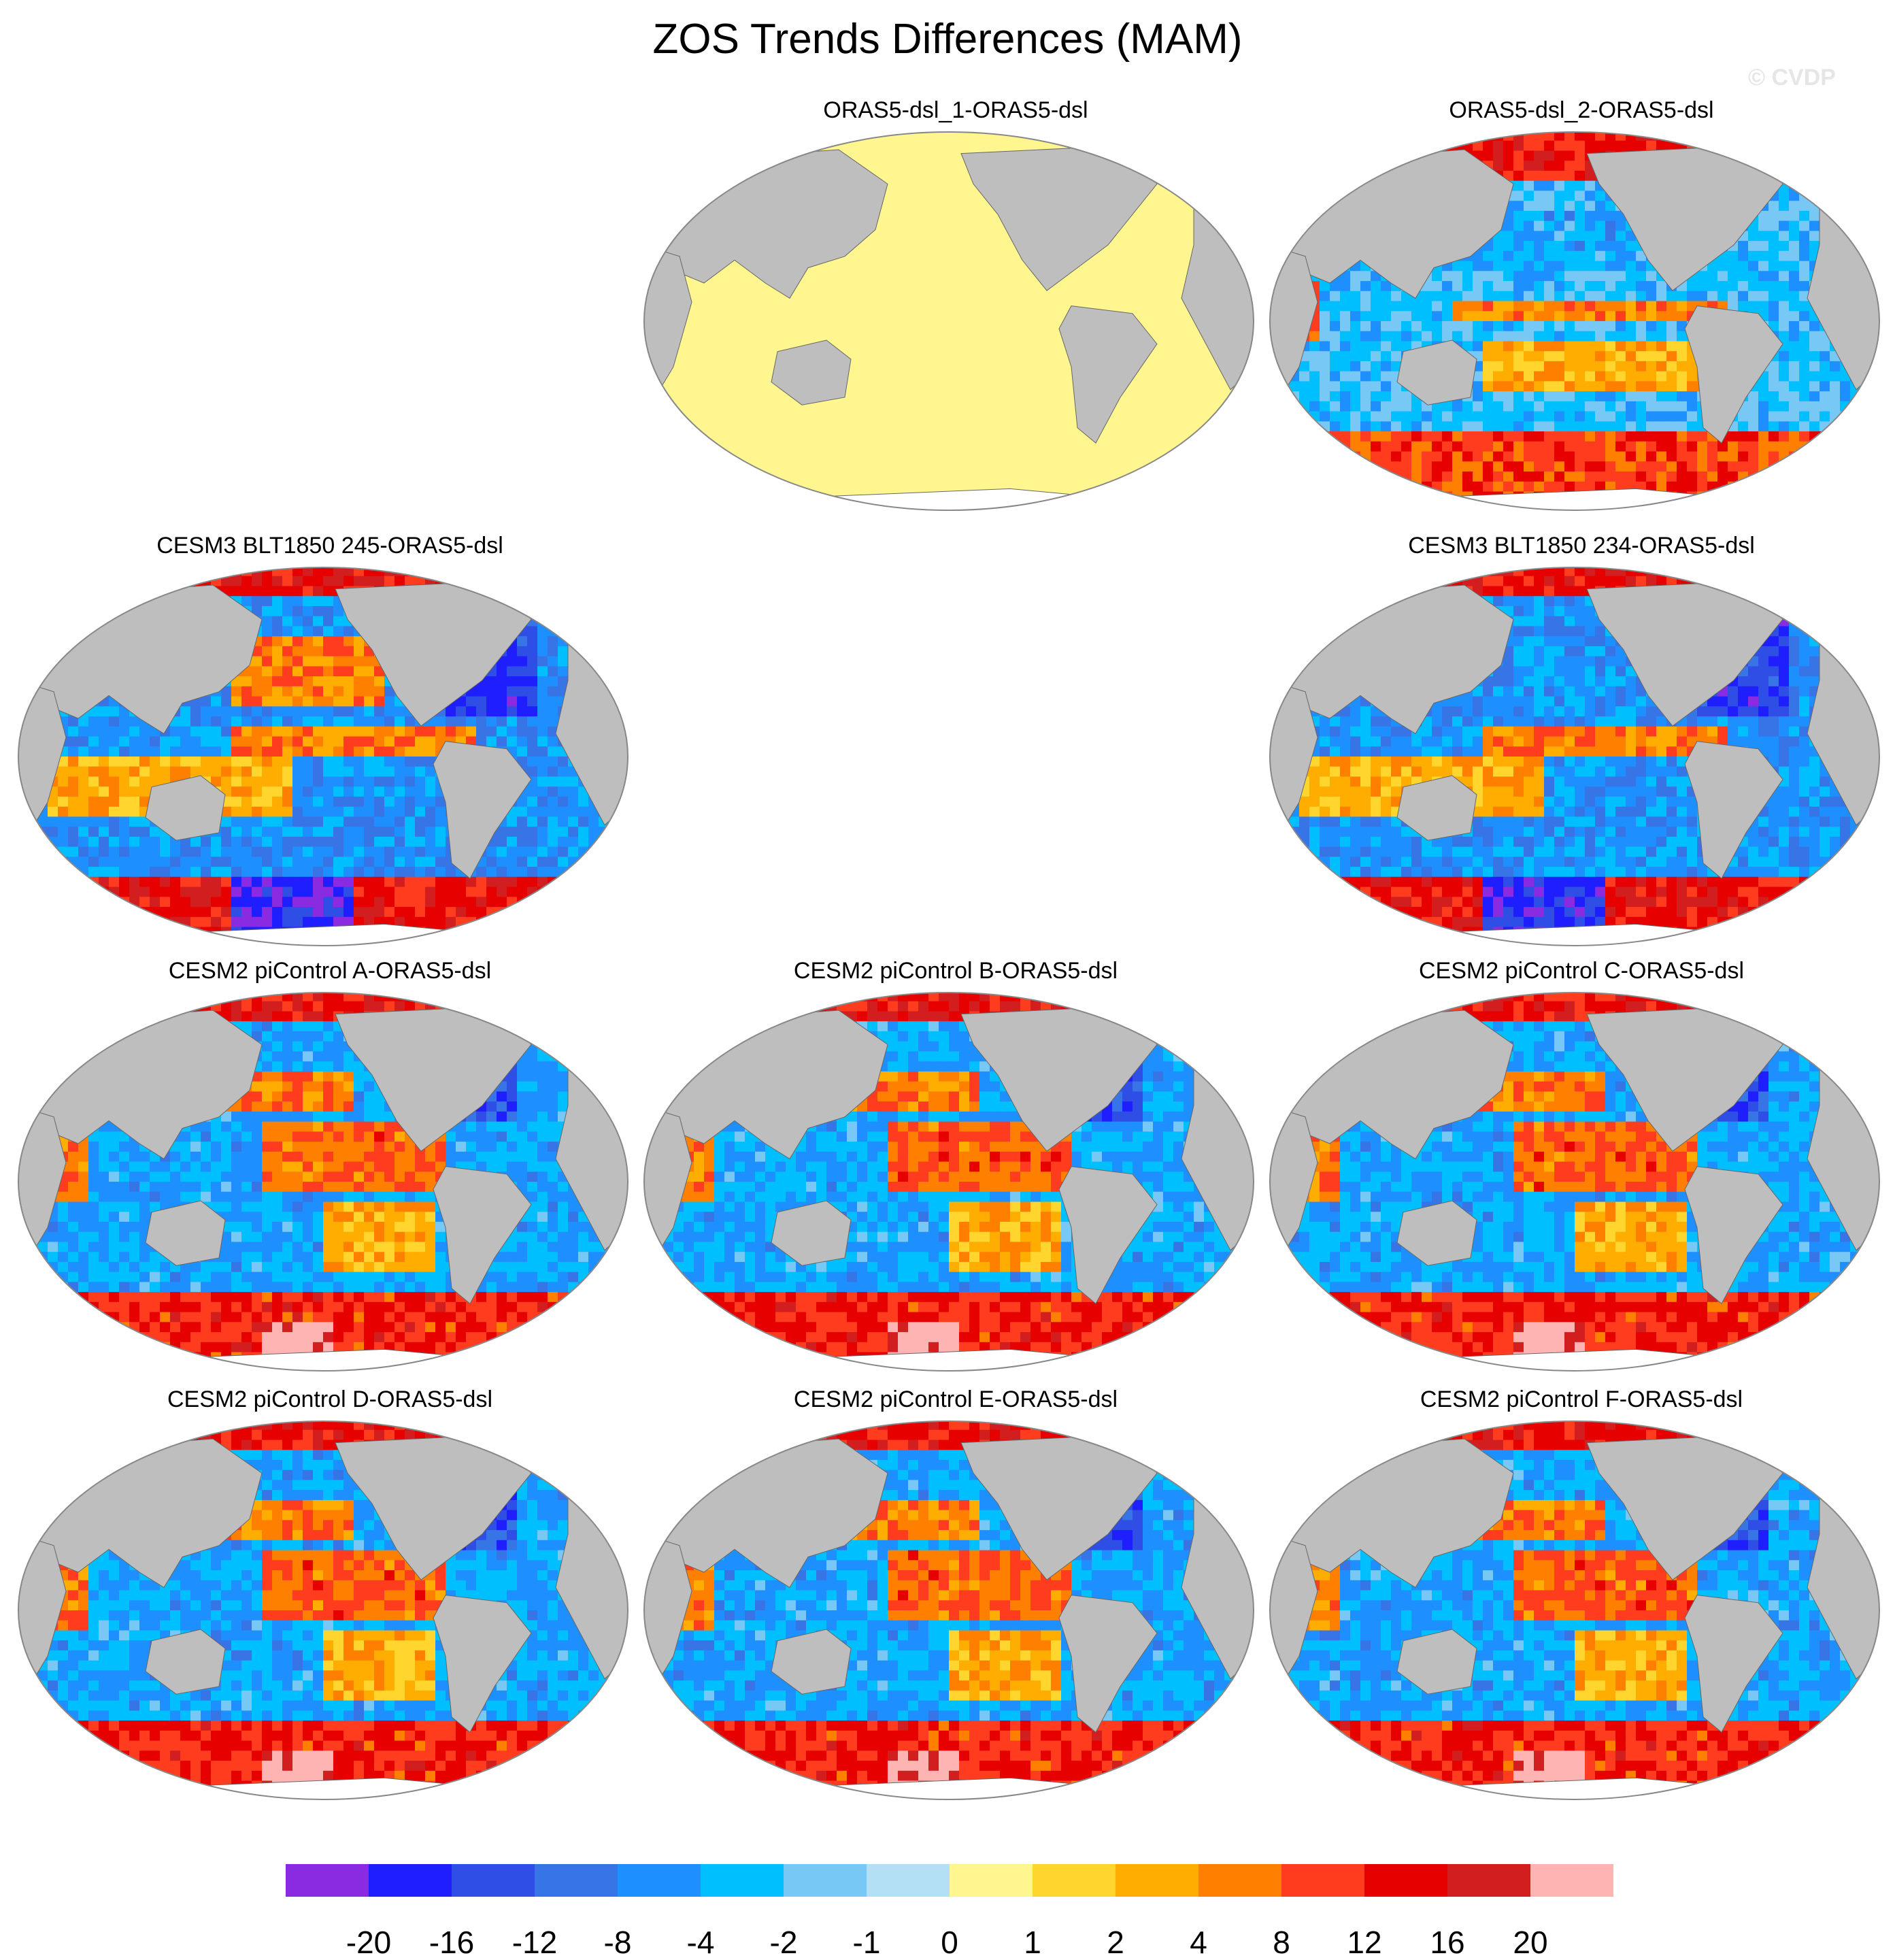 The image size is (1895, 1960). What do you see at coordinates (451, 1942) in the screenshot?
I see `colorbar-tick-label: -16` at bounding box center [451, 1942].